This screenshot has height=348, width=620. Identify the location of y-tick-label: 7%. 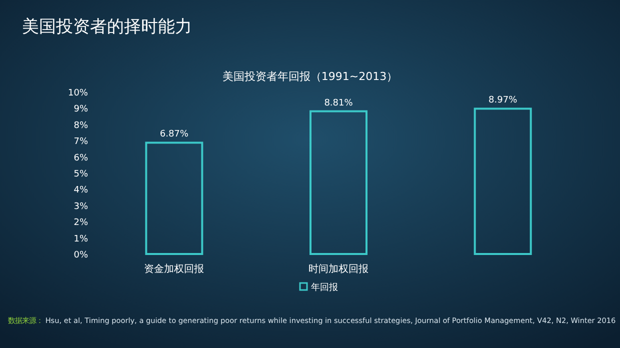
(81, 142).